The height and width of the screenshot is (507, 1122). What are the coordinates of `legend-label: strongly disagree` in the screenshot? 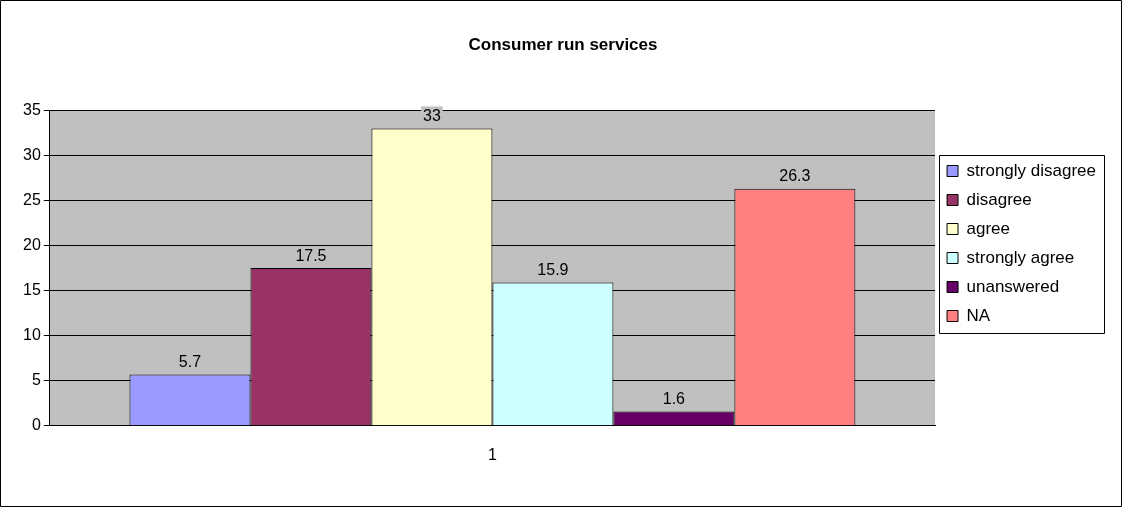 It's located at (1031, 170).